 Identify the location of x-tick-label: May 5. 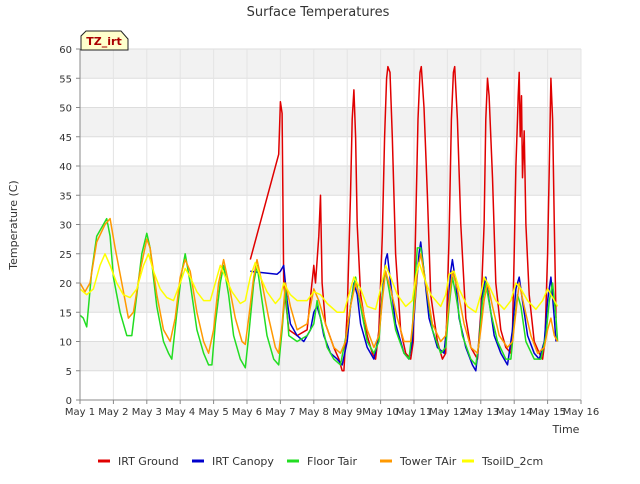
(213, 412).